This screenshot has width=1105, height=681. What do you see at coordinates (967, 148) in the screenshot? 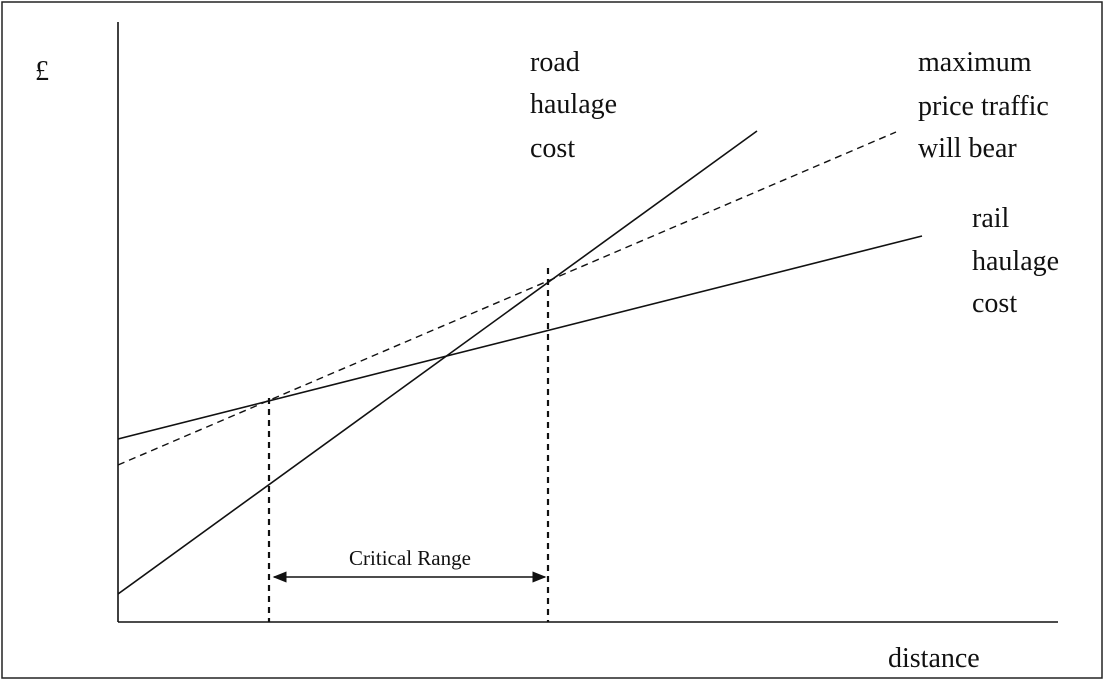
I see `label-line: will bear` at bounding box center [967, 148].